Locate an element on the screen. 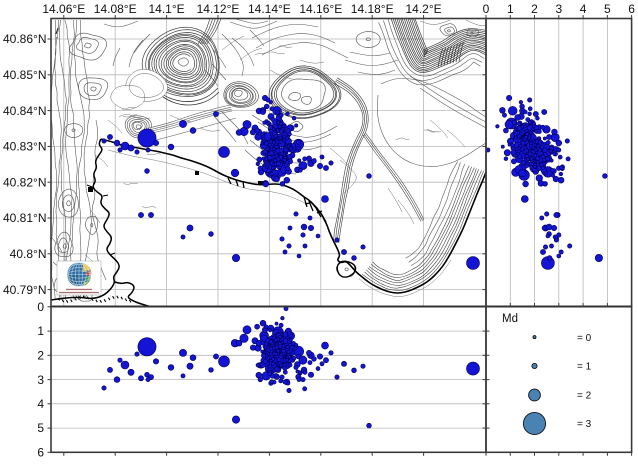 The height and width of the screenshot is (466, 638). svg-text: 14.08°E is located at coordinates (115, 9).